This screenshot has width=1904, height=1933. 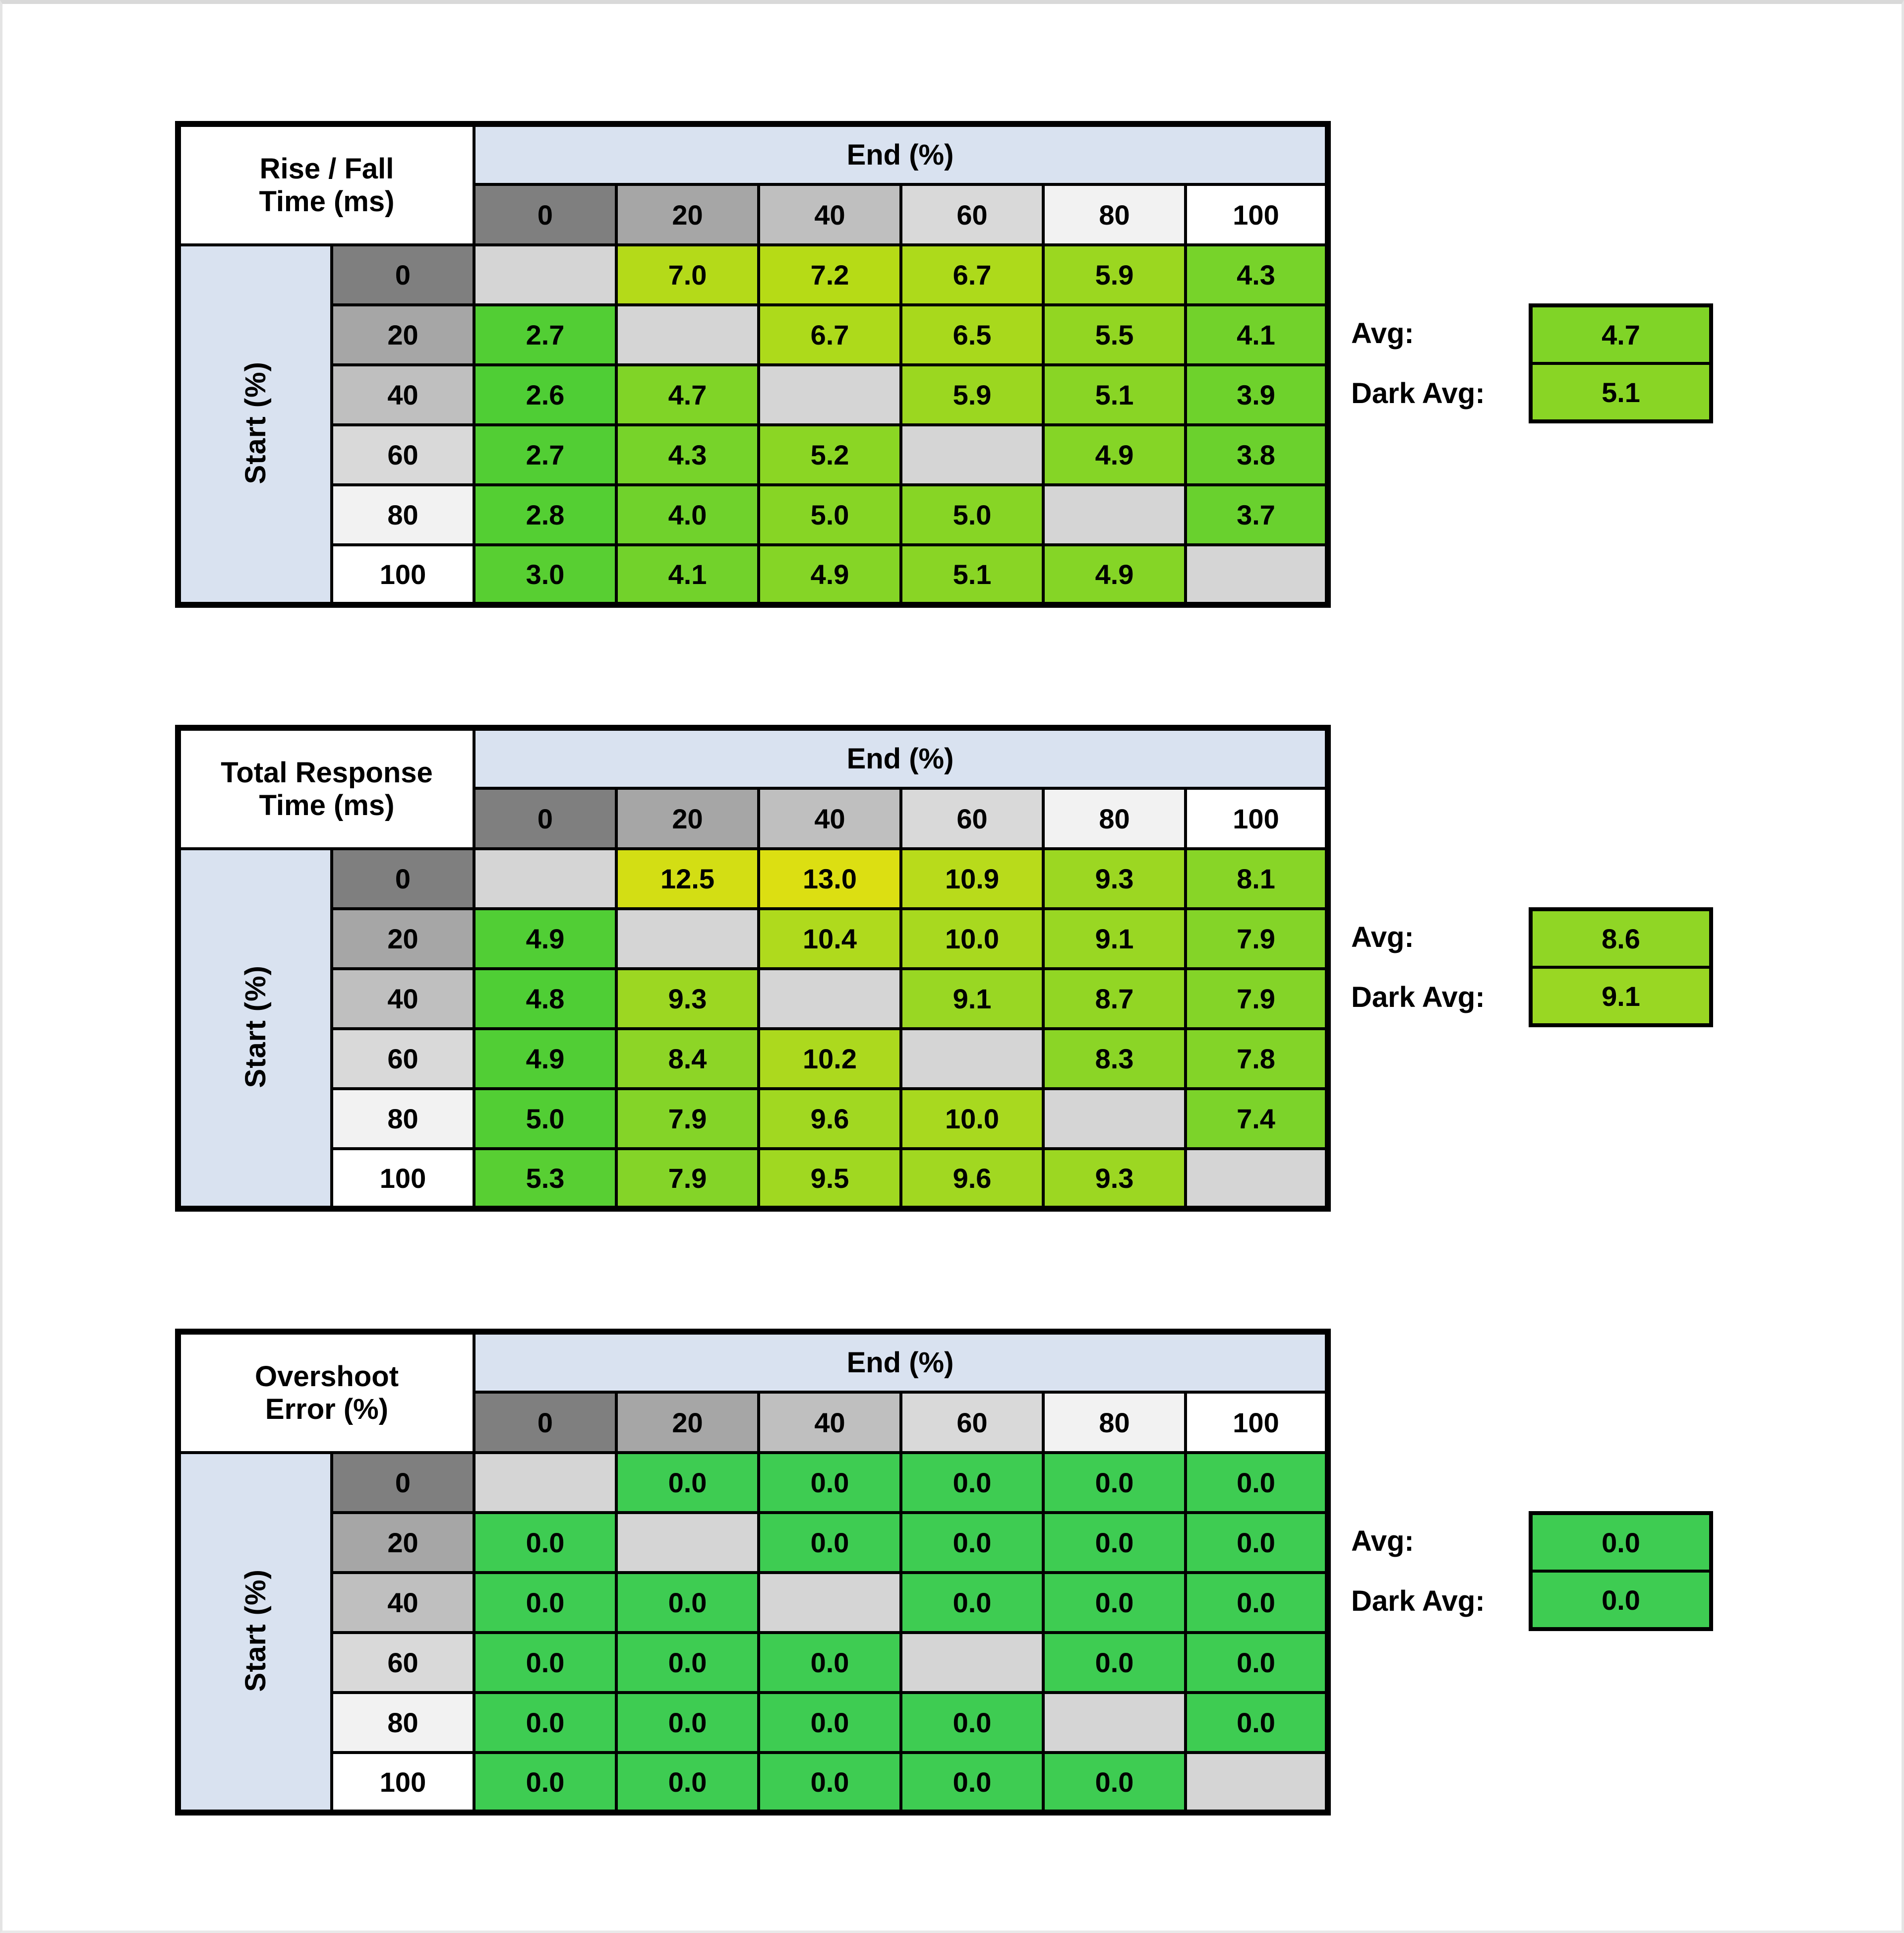 I want to click on start-tick: 100, so click(x=403, y=1179).